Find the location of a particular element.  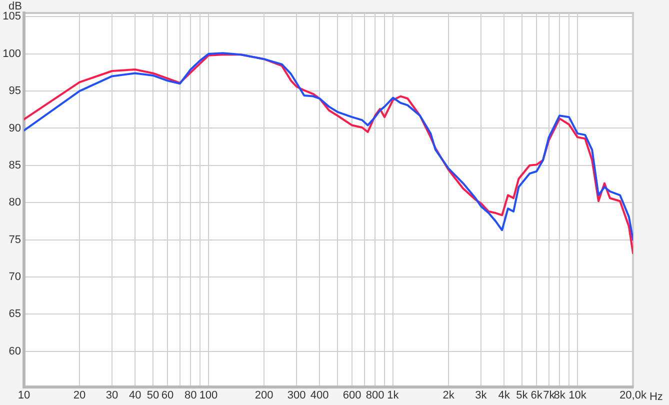

x-tick-label: 100 is located at coordinates (208, 396).